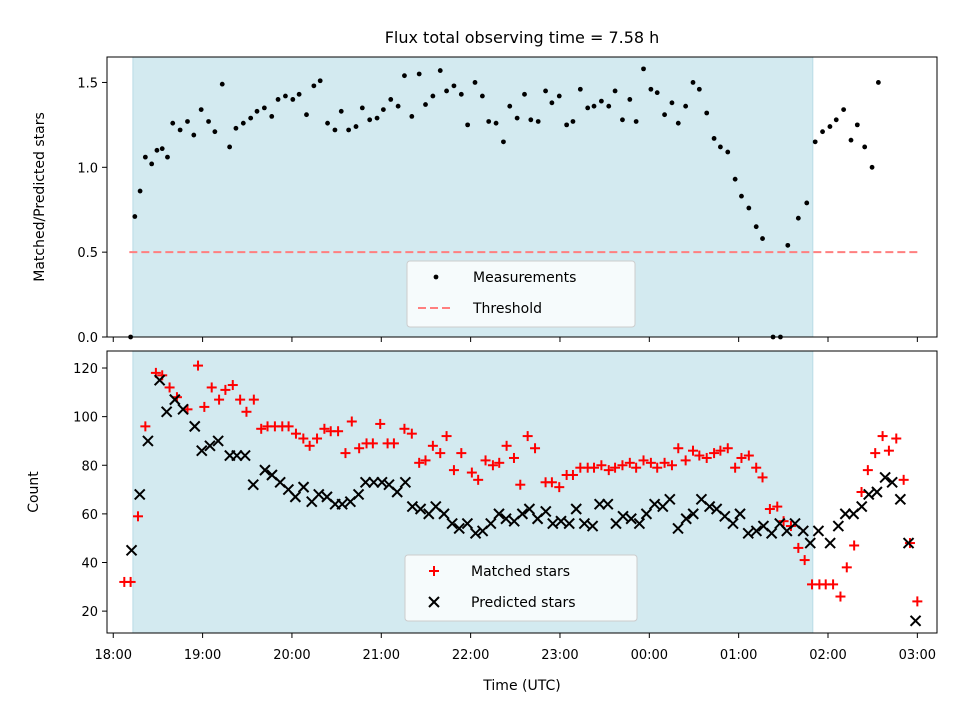 The width and height of the screenshot is (960, 720). I want to click on legend-entry: Measurements, so click(504, 278).